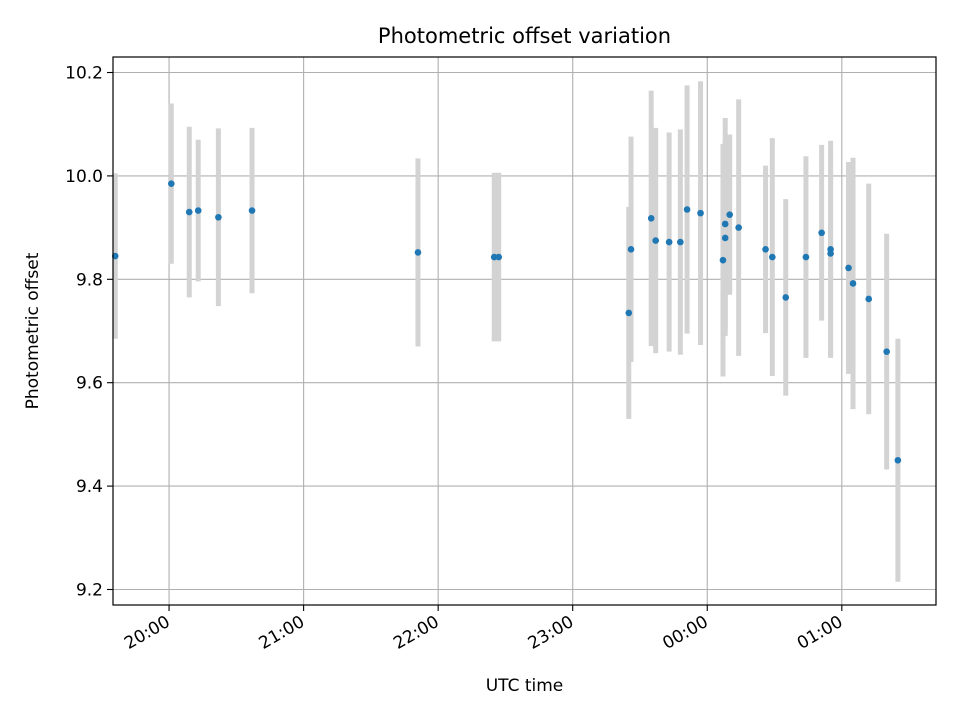 Image resolution: width=960 pixels, height=720 pixels. I want to click on chart-title: Photometric offset variation, so click(524, 36).